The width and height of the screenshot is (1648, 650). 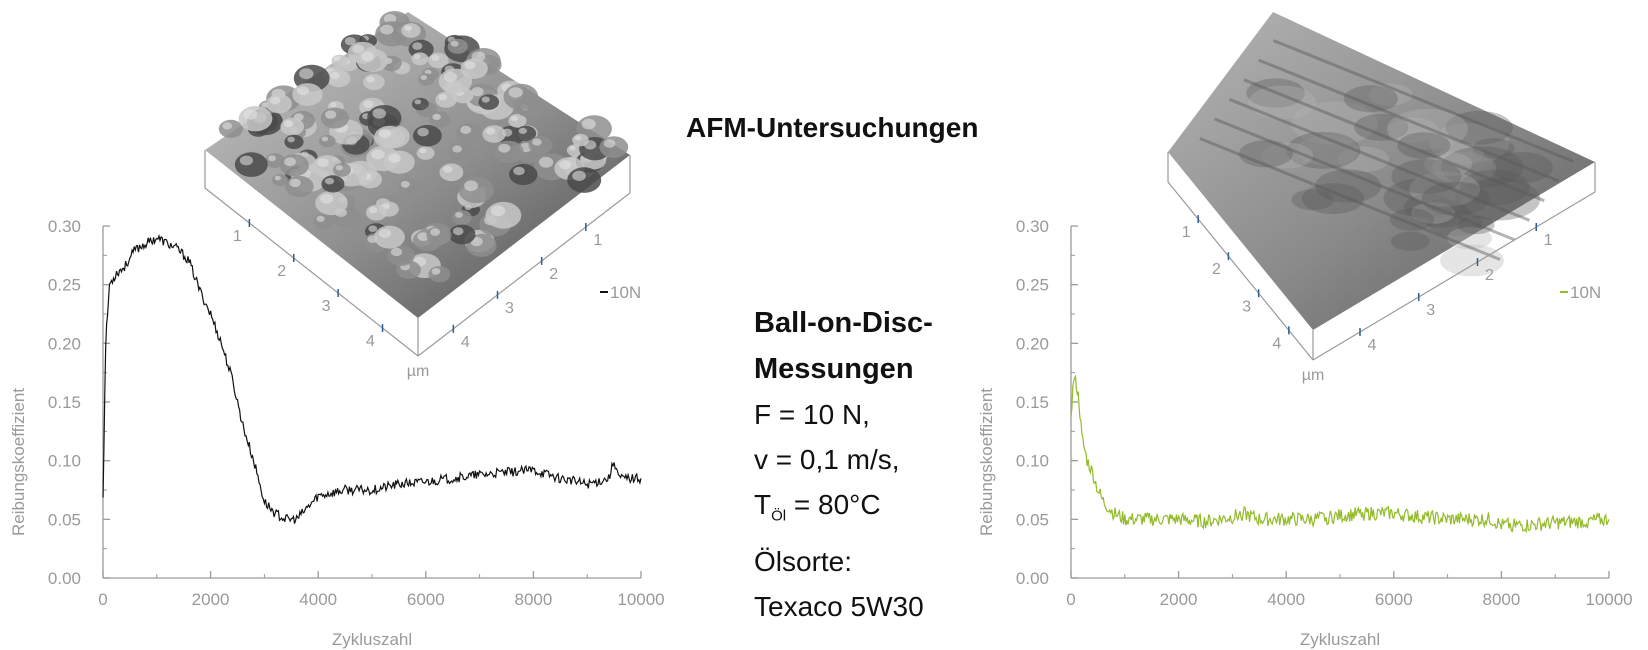 I want to click on afm-tick-label: 4, so click(x=1372, y=345).